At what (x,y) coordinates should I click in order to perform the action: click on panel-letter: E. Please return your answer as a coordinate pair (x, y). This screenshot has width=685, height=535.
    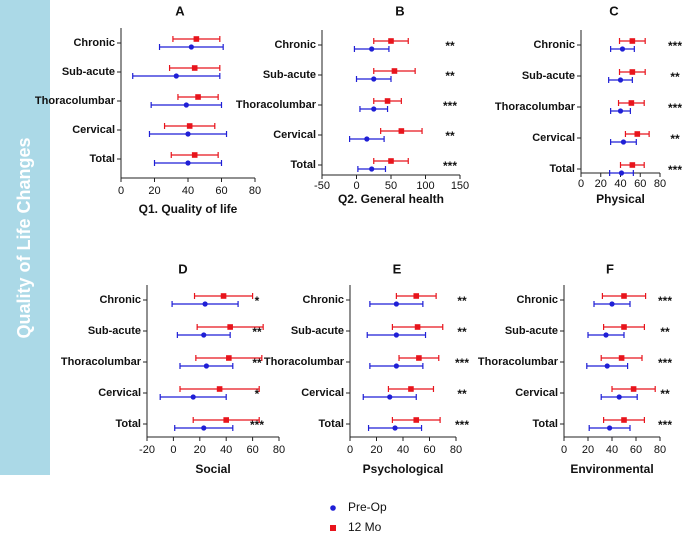
    Looking at the image, I should click on (397, 268).